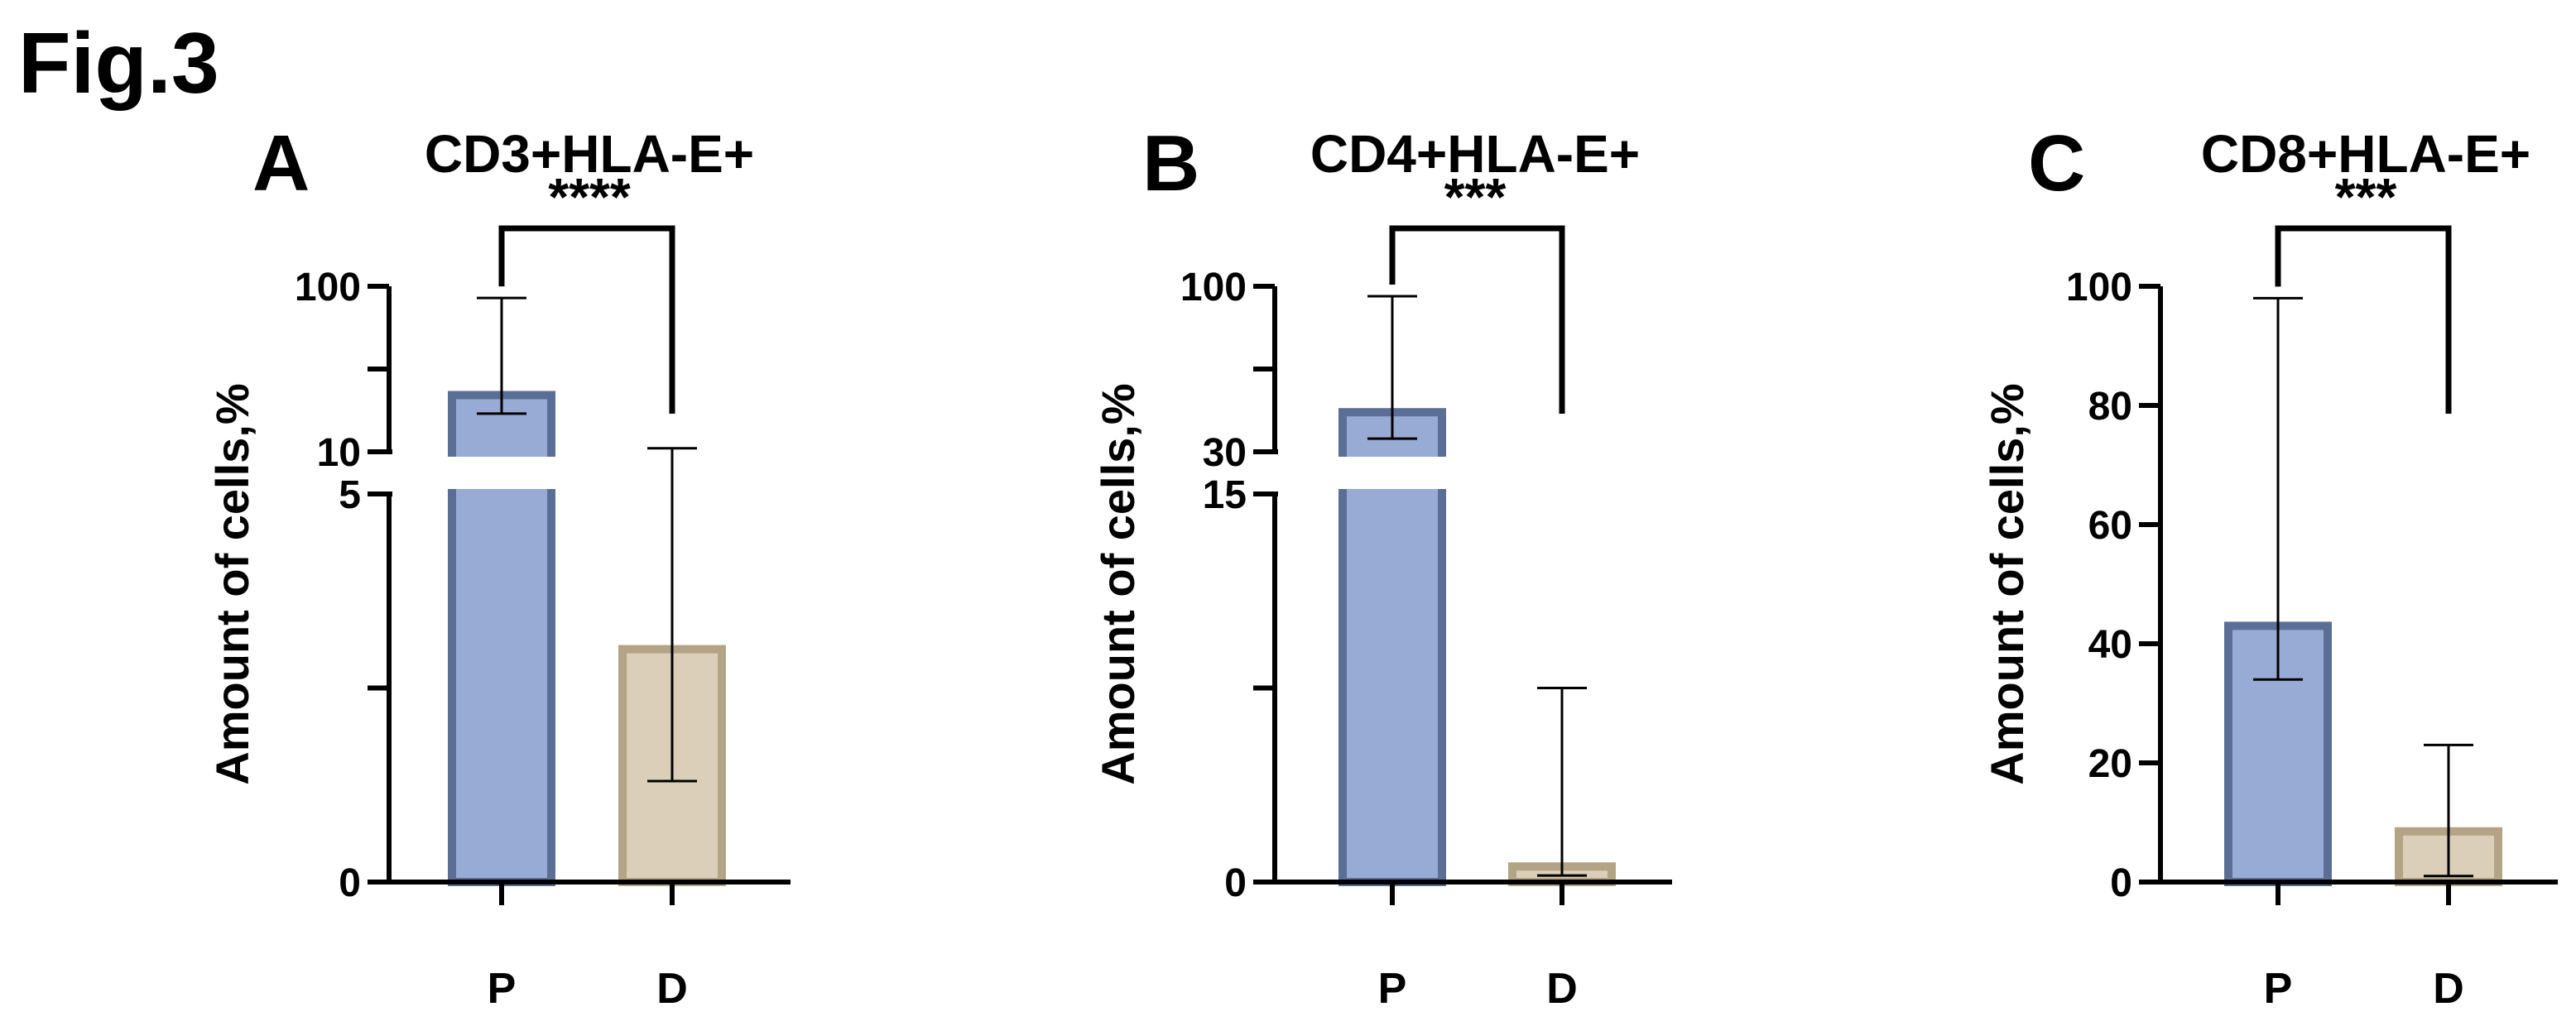 This screenshot has width=2576, height=1026. Describe the element at coordinates (2110, 764) in the screenshot. I see `y-tick-label: 20` at that location.